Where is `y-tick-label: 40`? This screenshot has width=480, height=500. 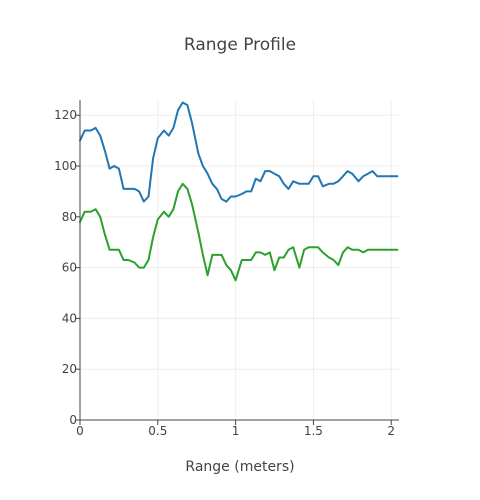
y-tick-label: 40 is located at coordinates (69, 318).